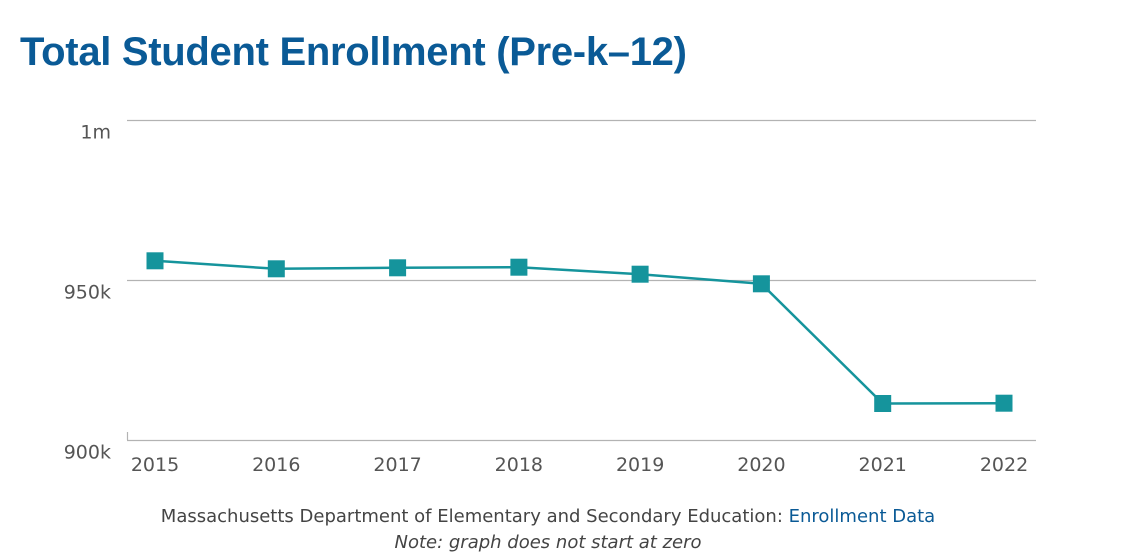 This screenshot has width=1130, height=554. I want to click on y-tick-label: 950k, so click(87, 293).